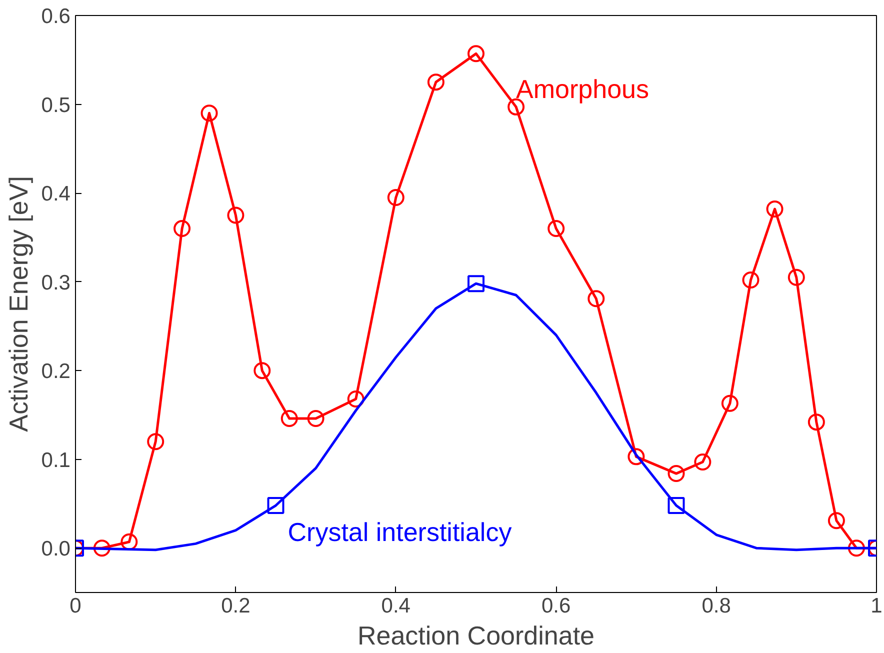  What do you see at coordinates (876, 606) in the screenshot?
I see `x-tick-label: 1` at bounding box center [876, 606].